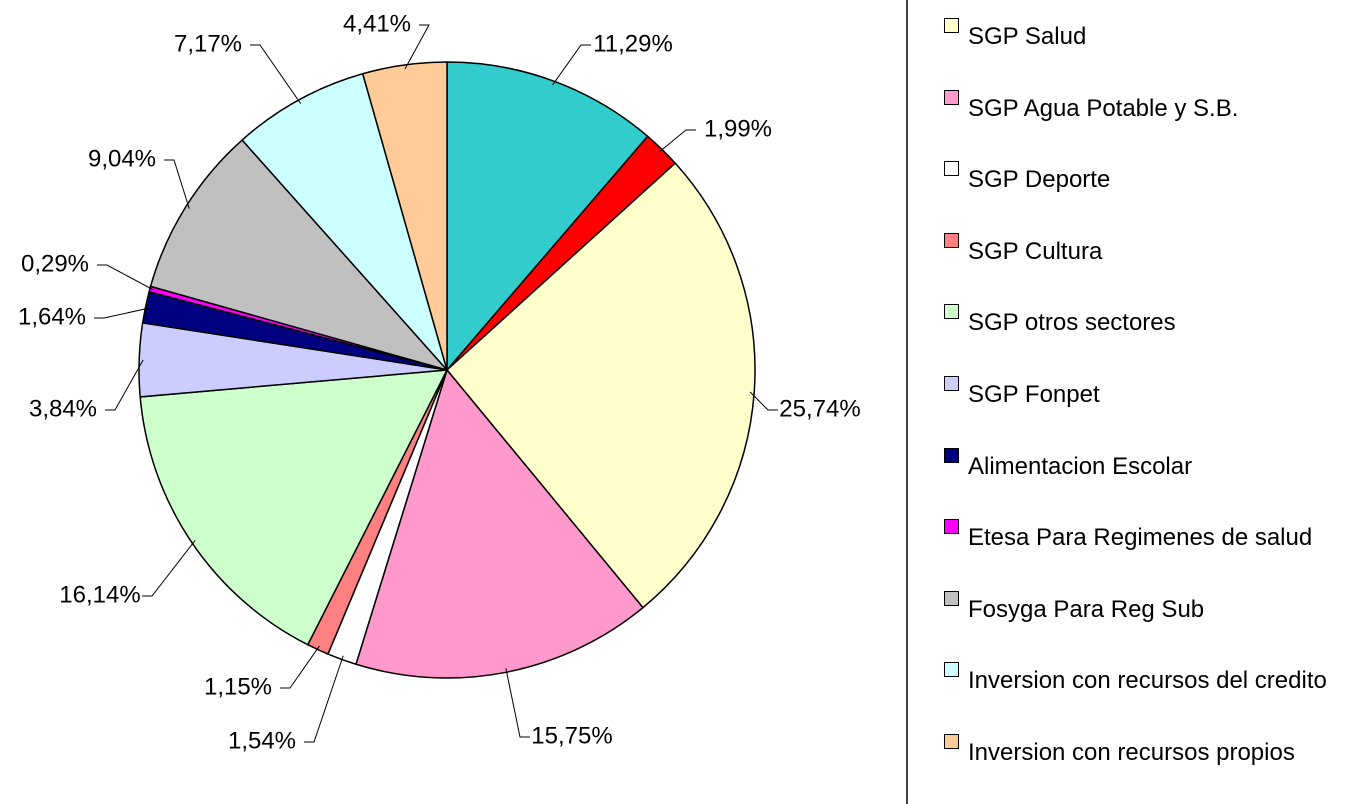  I want to click on legend-label: Alimentacion Escolar, so click(1080, 466).